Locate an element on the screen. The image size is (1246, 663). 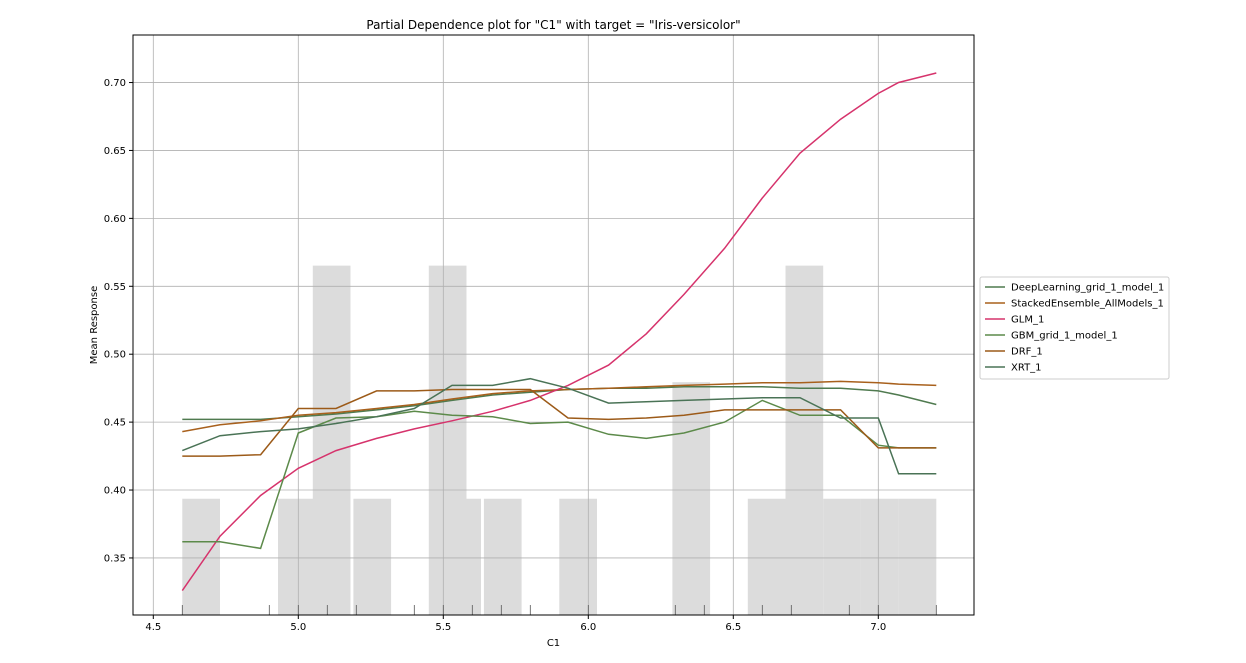
legend-label: DeepLearning_grid_1_model_1 is located at coordinates (1087, 288).